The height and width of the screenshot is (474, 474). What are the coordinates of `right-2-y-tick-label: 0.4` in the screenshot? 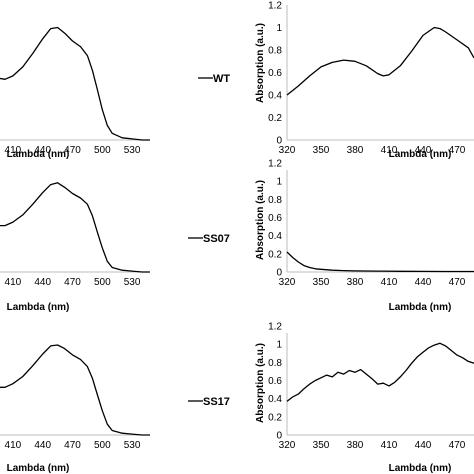 It's located at (275, 236).